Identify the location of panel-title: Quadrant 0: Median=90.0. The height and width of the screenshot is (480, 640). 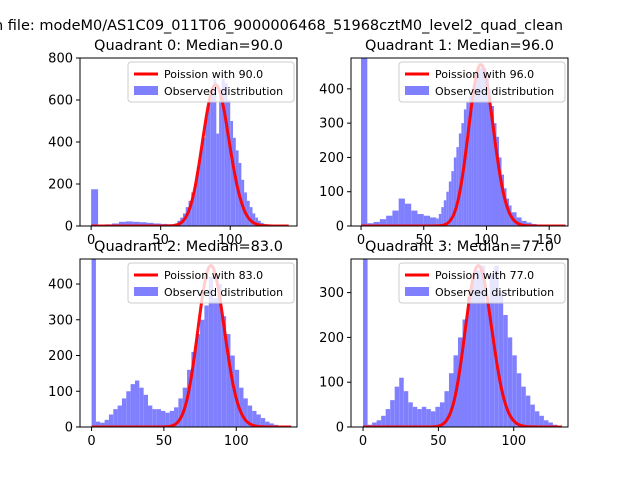
(188, 46).